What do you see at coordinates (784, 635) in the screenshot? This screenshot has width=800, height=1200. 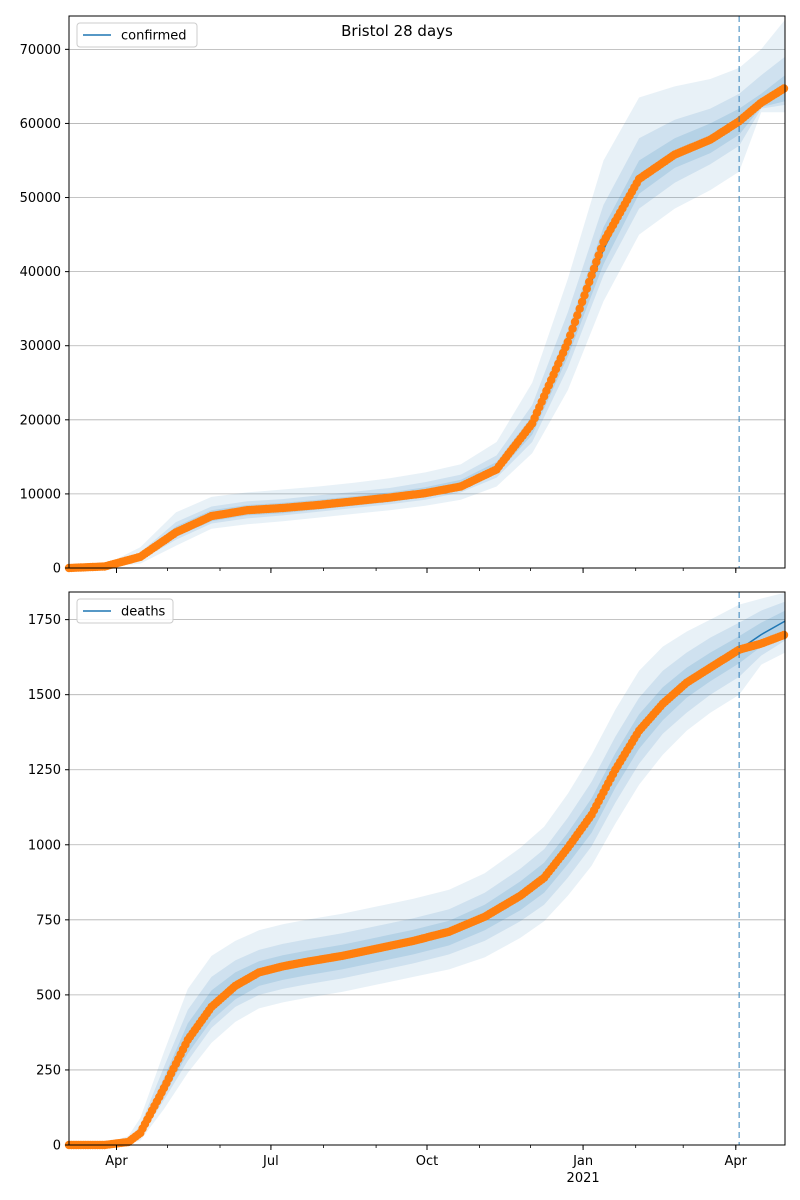 I see `deaths-observed-point` at bounding box center [784, 635].